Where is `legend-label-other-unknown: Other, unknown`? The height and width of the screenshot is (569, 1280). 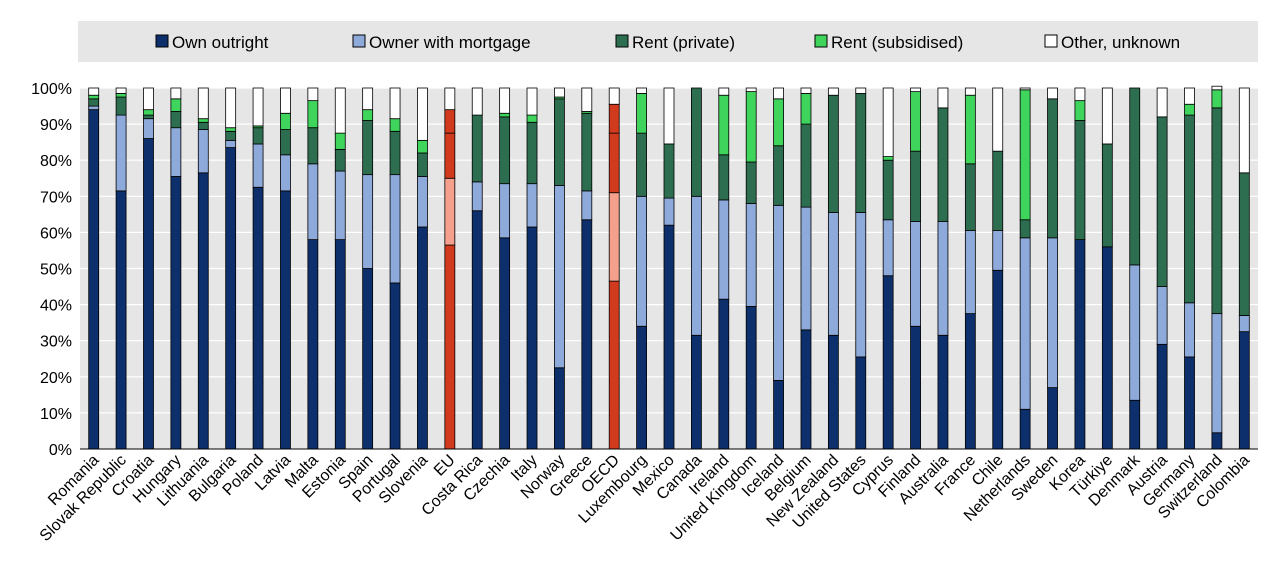
legend-label-other-unknown: Other, unknown is located at coordinates (1120, 42).